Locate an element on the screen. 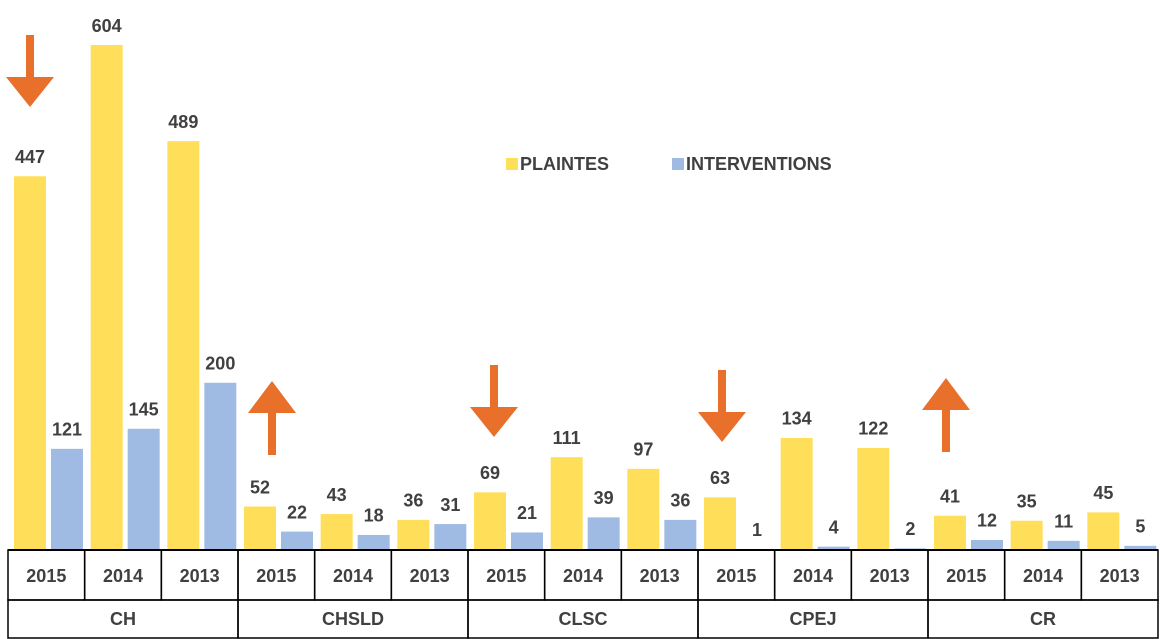 Image resolution: width=1160 pixels, height=639 pixels. data-label: 121 is located at coordinates (67, 430).